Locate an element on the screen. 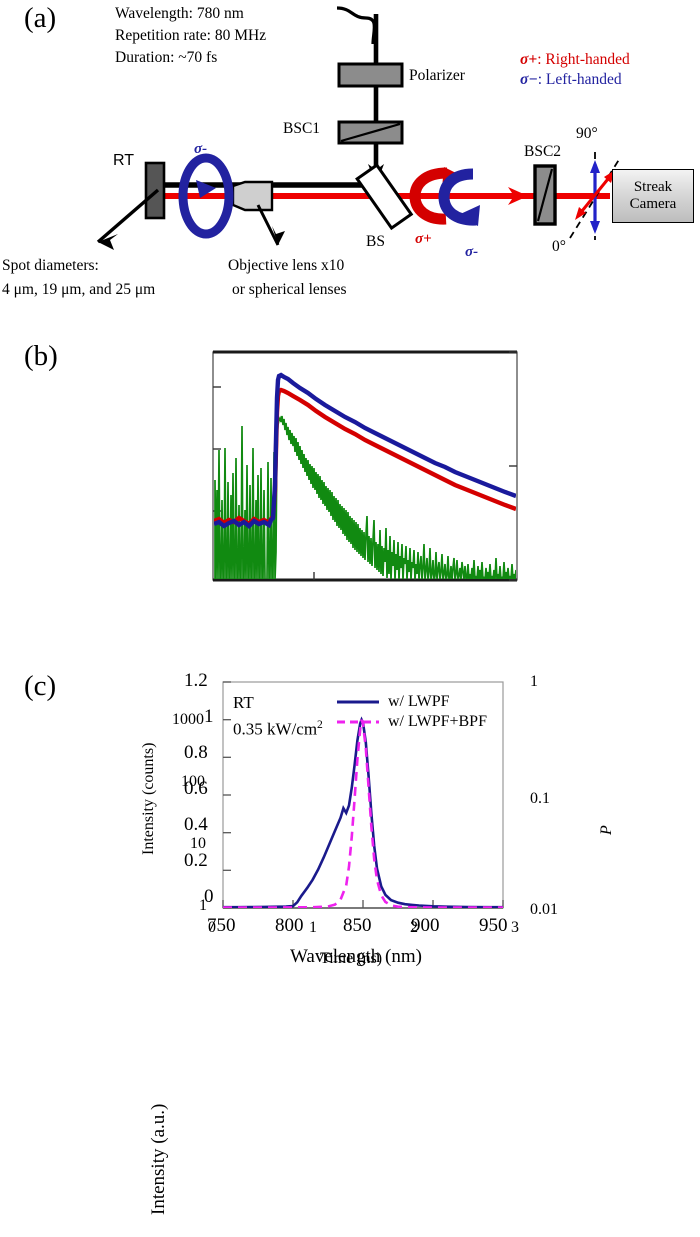 The height and width of the screenshot is (1237, 700). bsc1-axis-line is located at coordinates (370, 132).